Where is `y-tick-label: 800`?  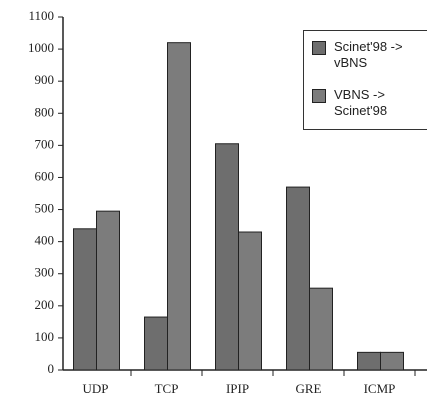 y-tick-label: 800 is located at coordinates (45, 111).